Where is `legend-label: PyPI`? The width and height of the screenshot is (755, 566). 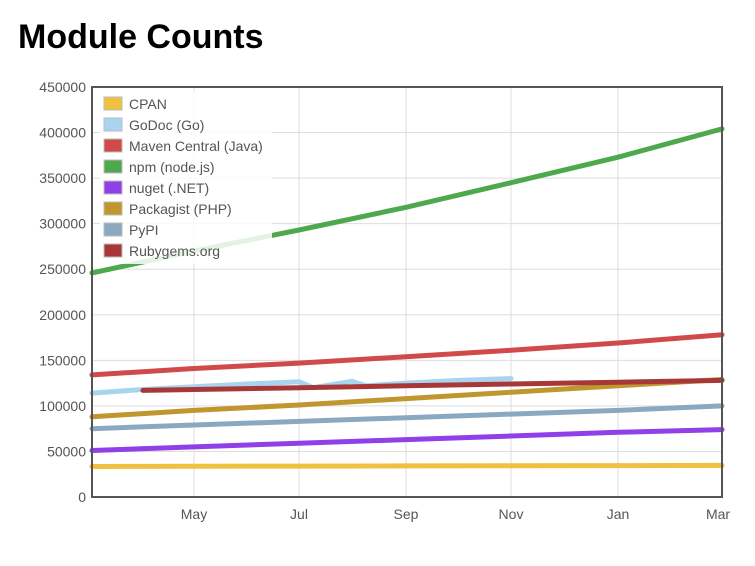 legend-label: PyPI is located at coordinates (144, 230).